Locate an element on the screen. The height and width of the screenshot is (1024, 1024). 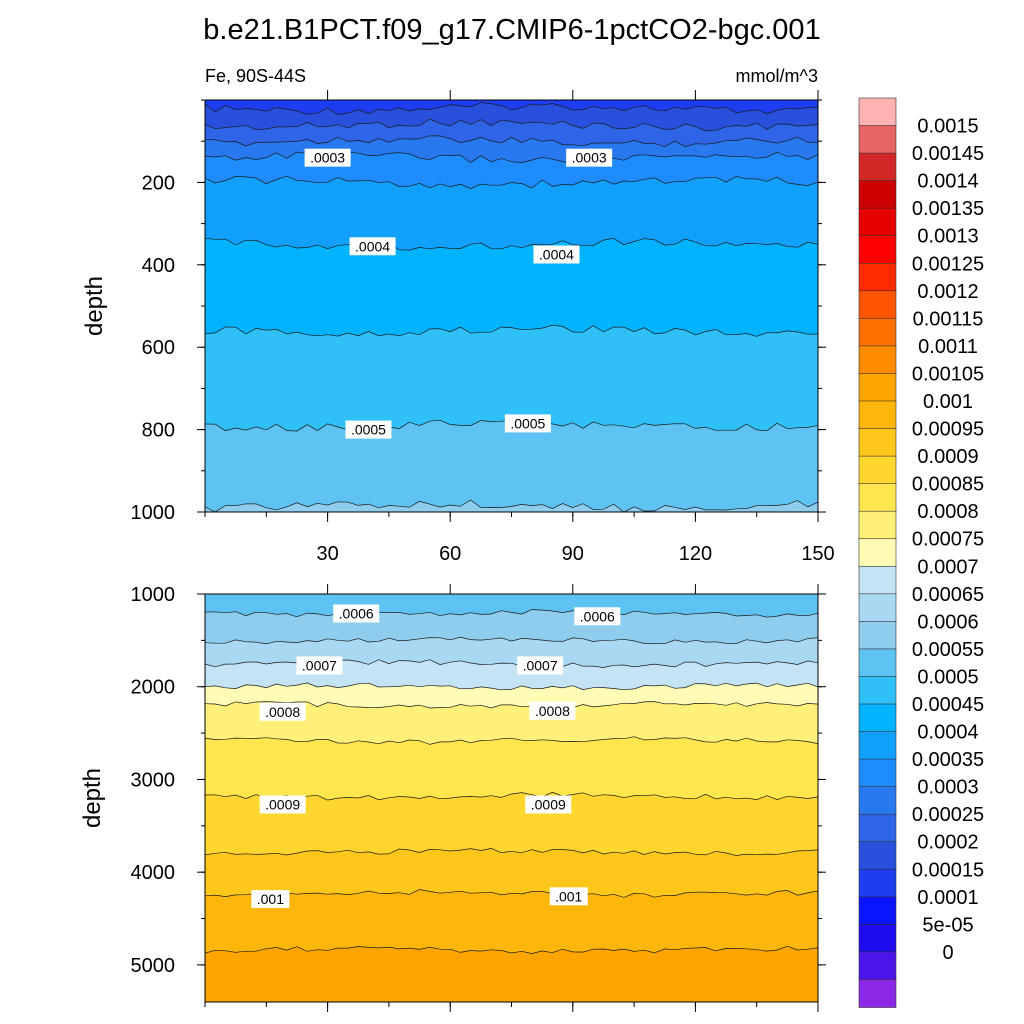
svg-text: .0006 is located at coordinates (597, 616).